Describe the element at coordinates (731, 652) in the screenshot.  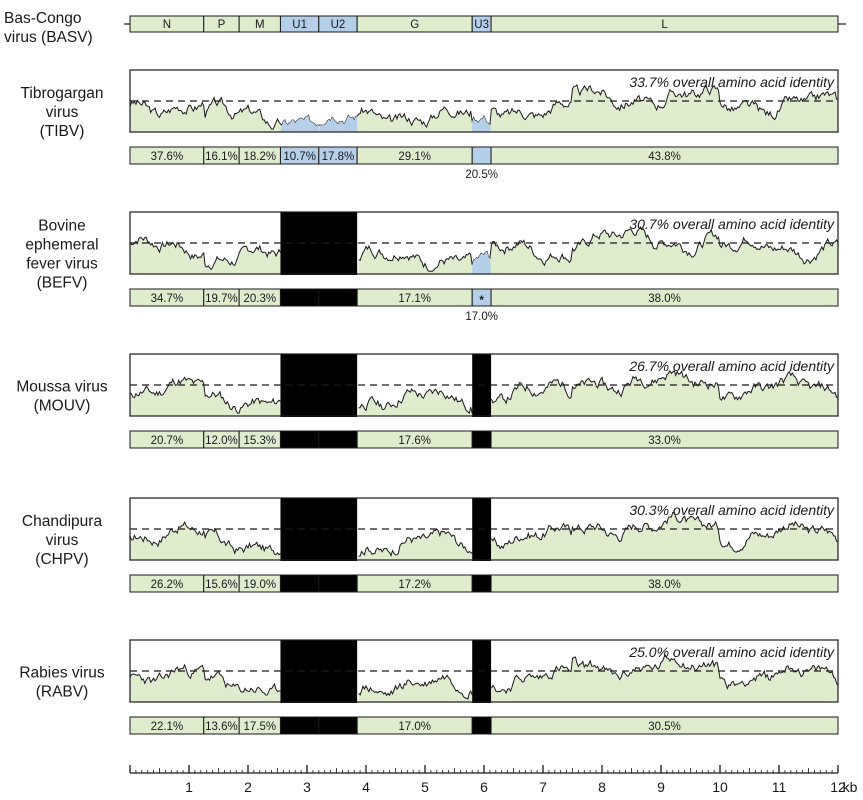
I see `overall-identity-text: 25.0% overall amino acid identity` at that location.